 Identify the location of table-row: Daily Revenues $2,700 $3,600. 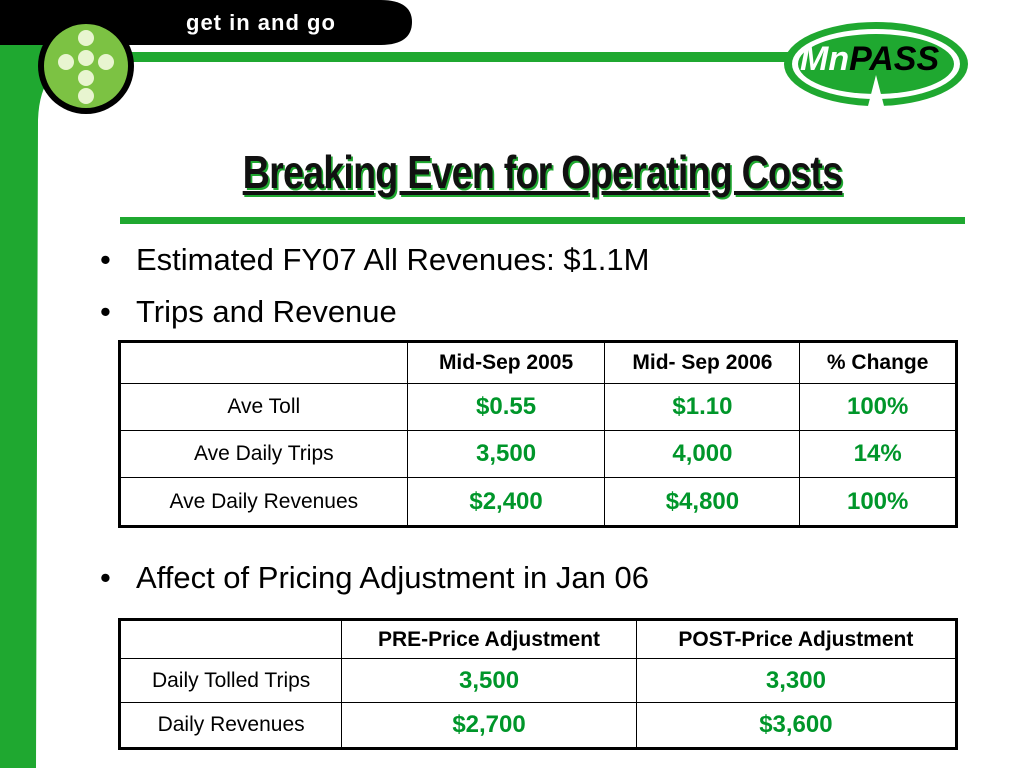
(538, 725).